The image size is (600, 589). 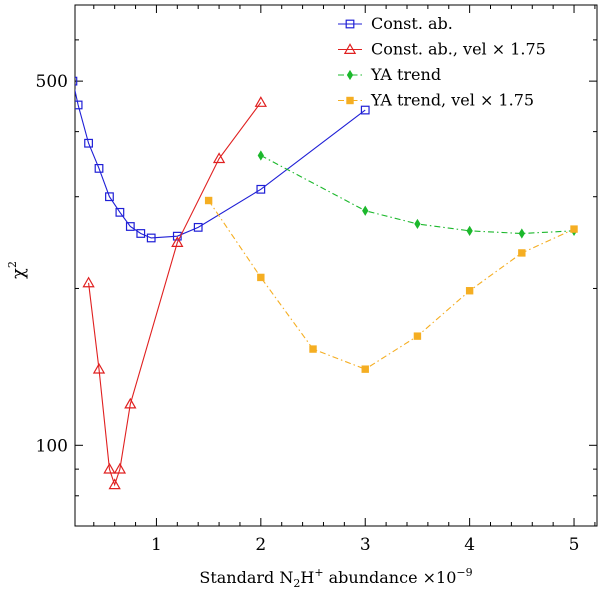 What do you see at coordinates (260, 545) in the screenshot?
I see `x-tick-label: 2` at bounding box center [260, 545].